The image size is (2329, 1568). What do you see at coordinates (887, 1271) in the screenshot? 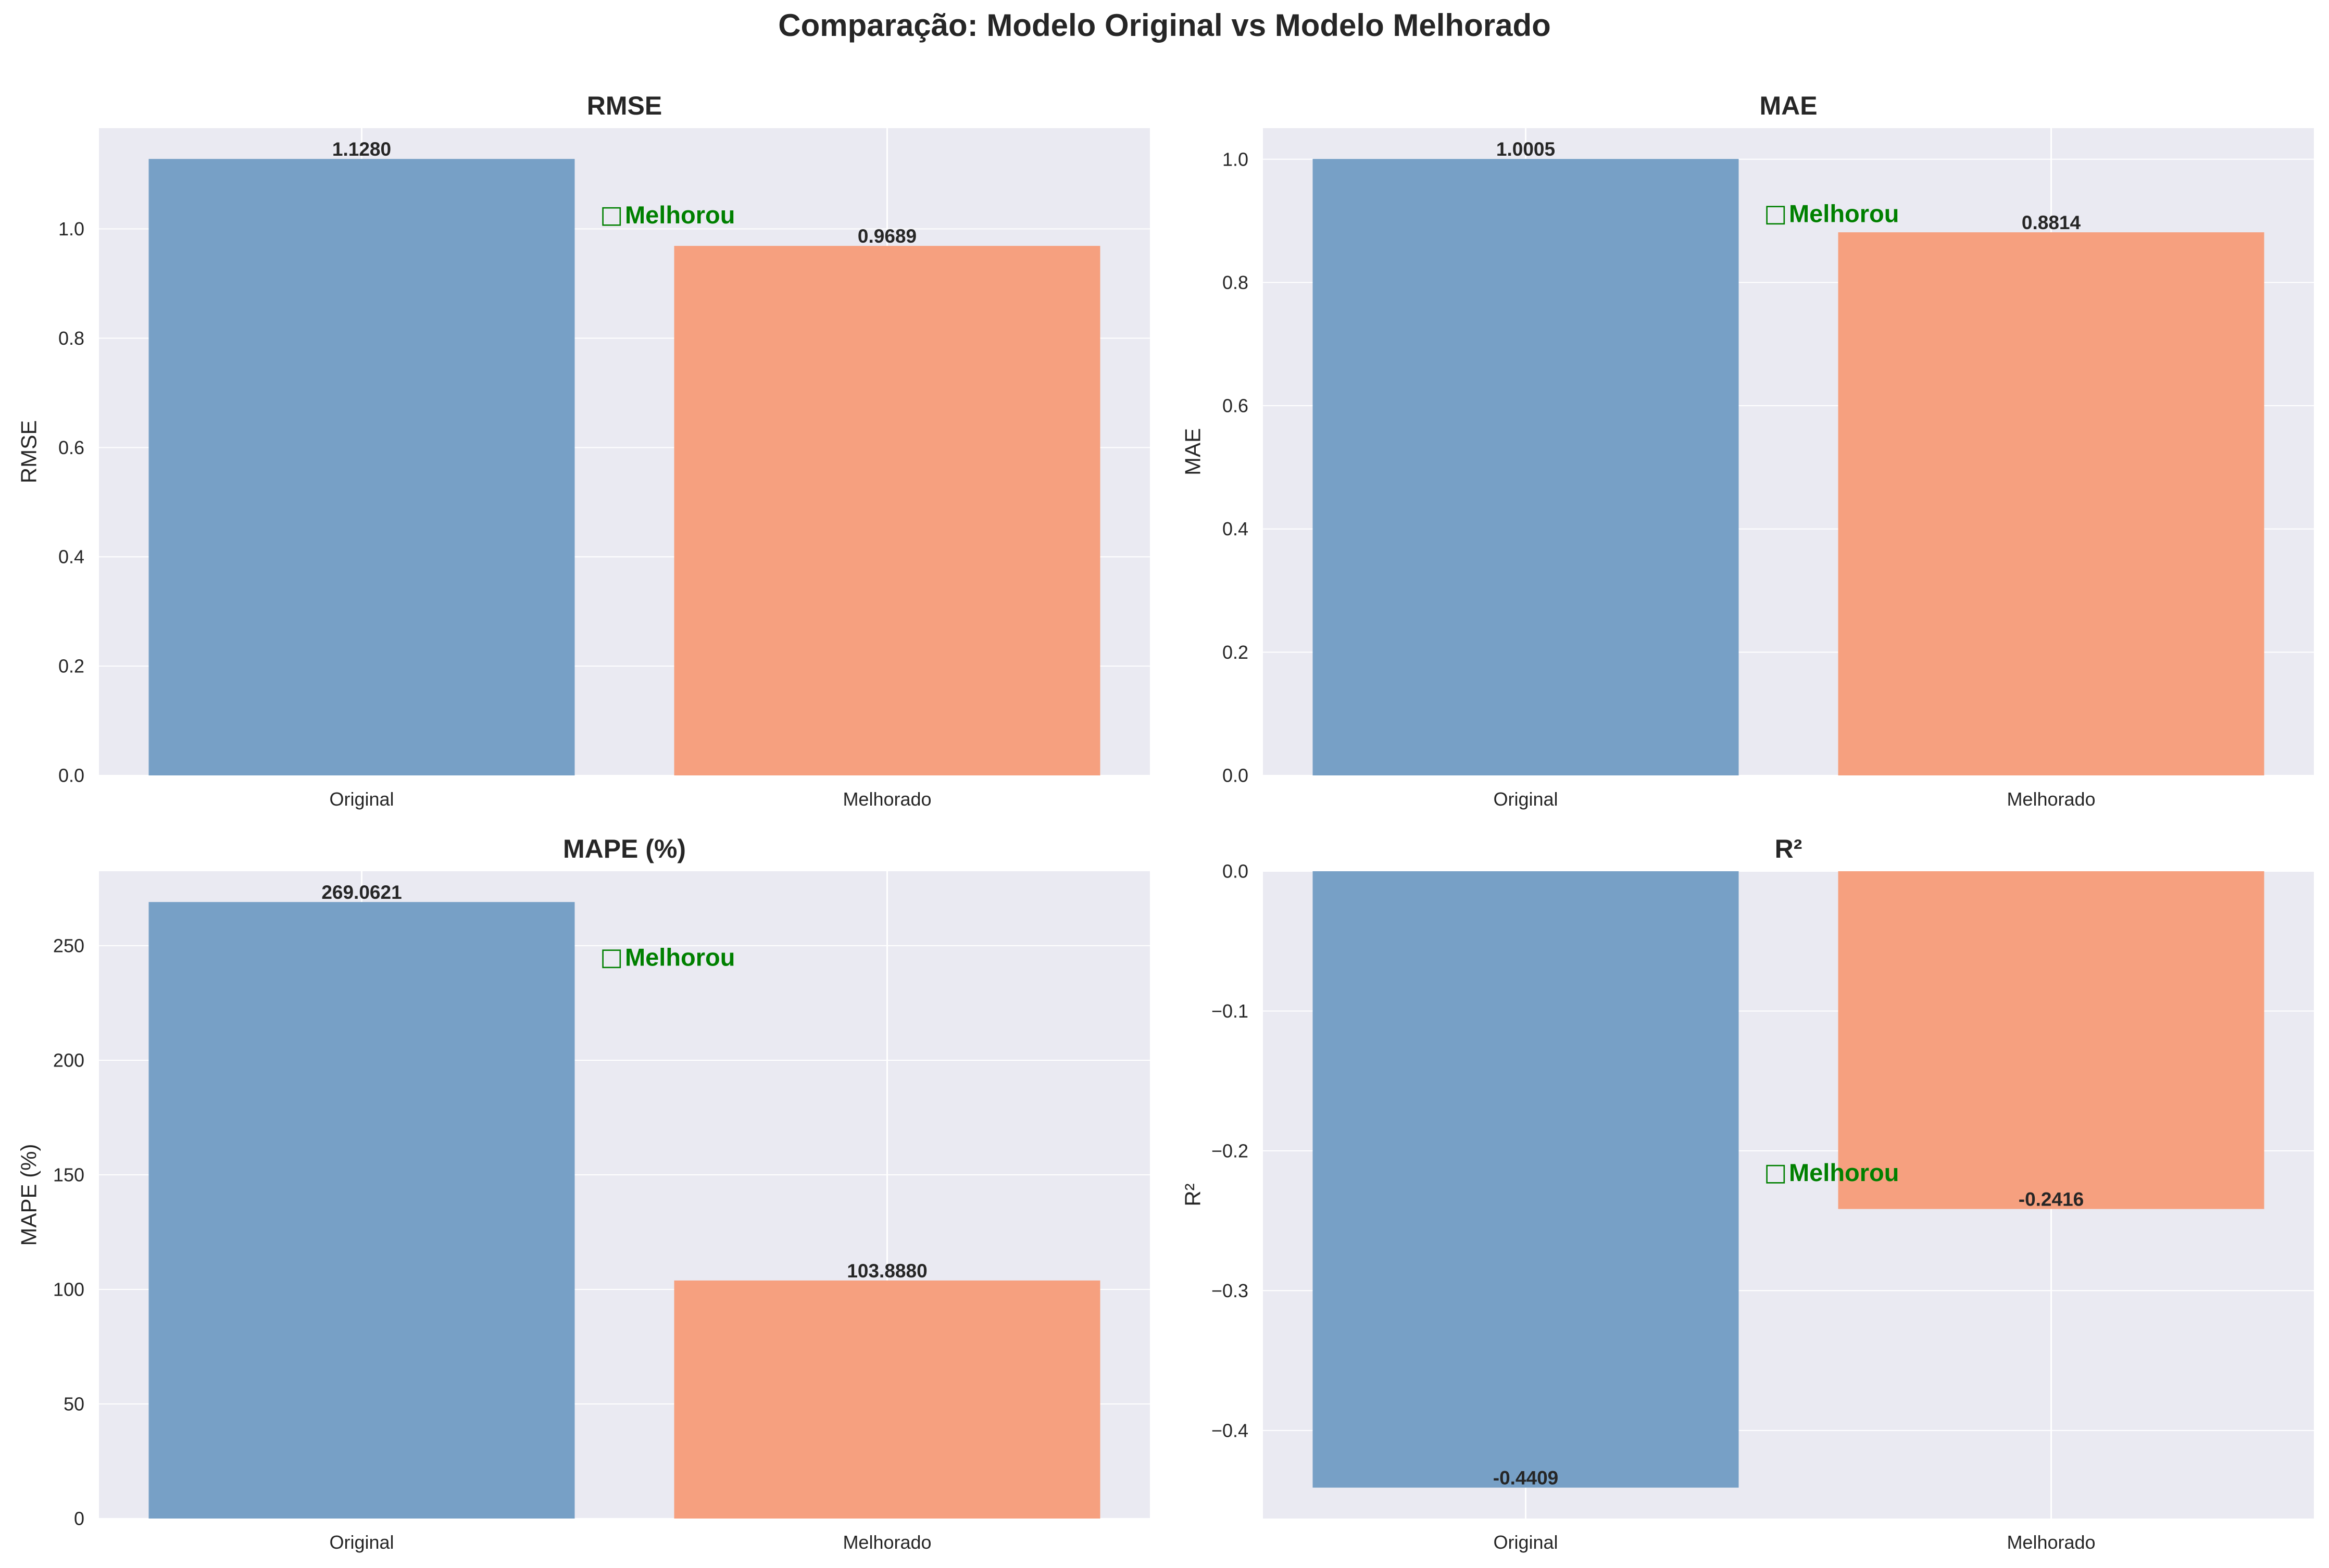
I see `value-label: 103.8880` at bounding box center [887, 1271].